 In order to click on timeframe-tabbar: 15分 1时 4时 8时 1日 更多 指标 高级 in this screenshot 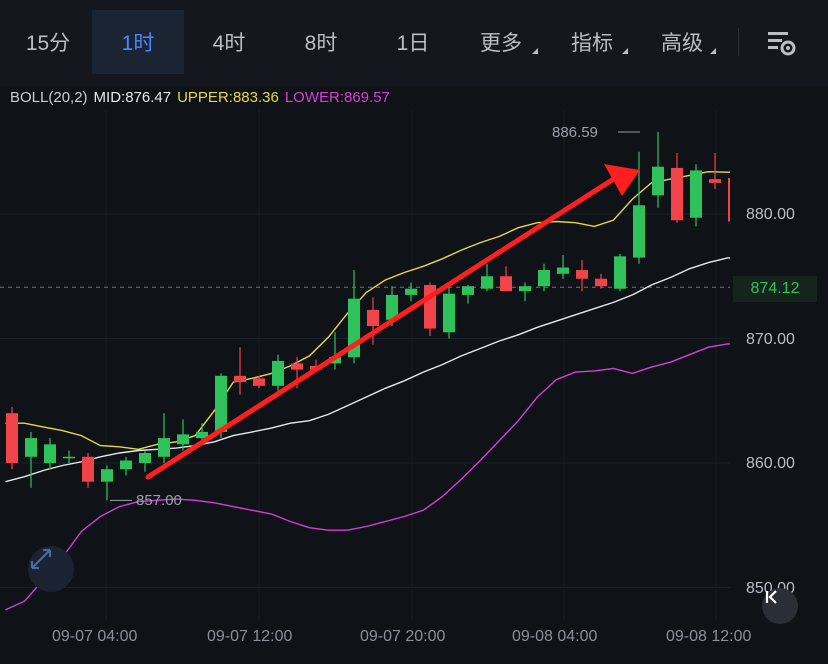, I will do `click(414, 43)`.